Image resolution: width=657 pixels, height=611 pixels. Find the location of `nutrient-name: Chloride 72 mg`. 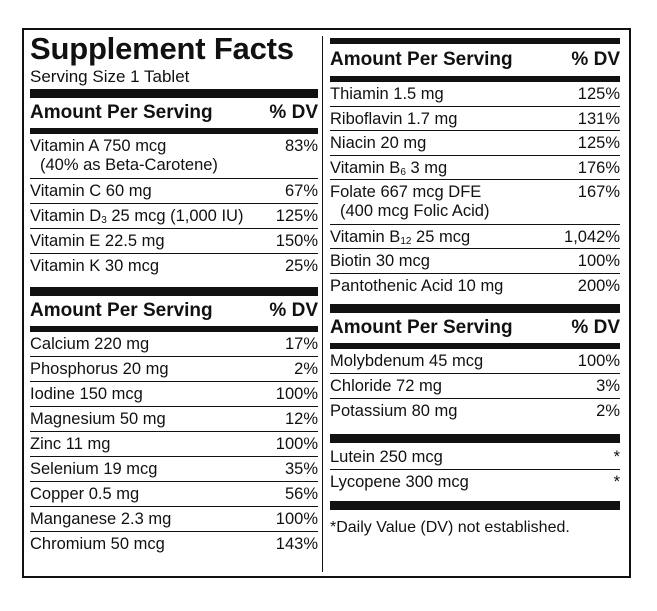

nutrient-name: Chloride 72 mg is located at coordinates (386, 386).